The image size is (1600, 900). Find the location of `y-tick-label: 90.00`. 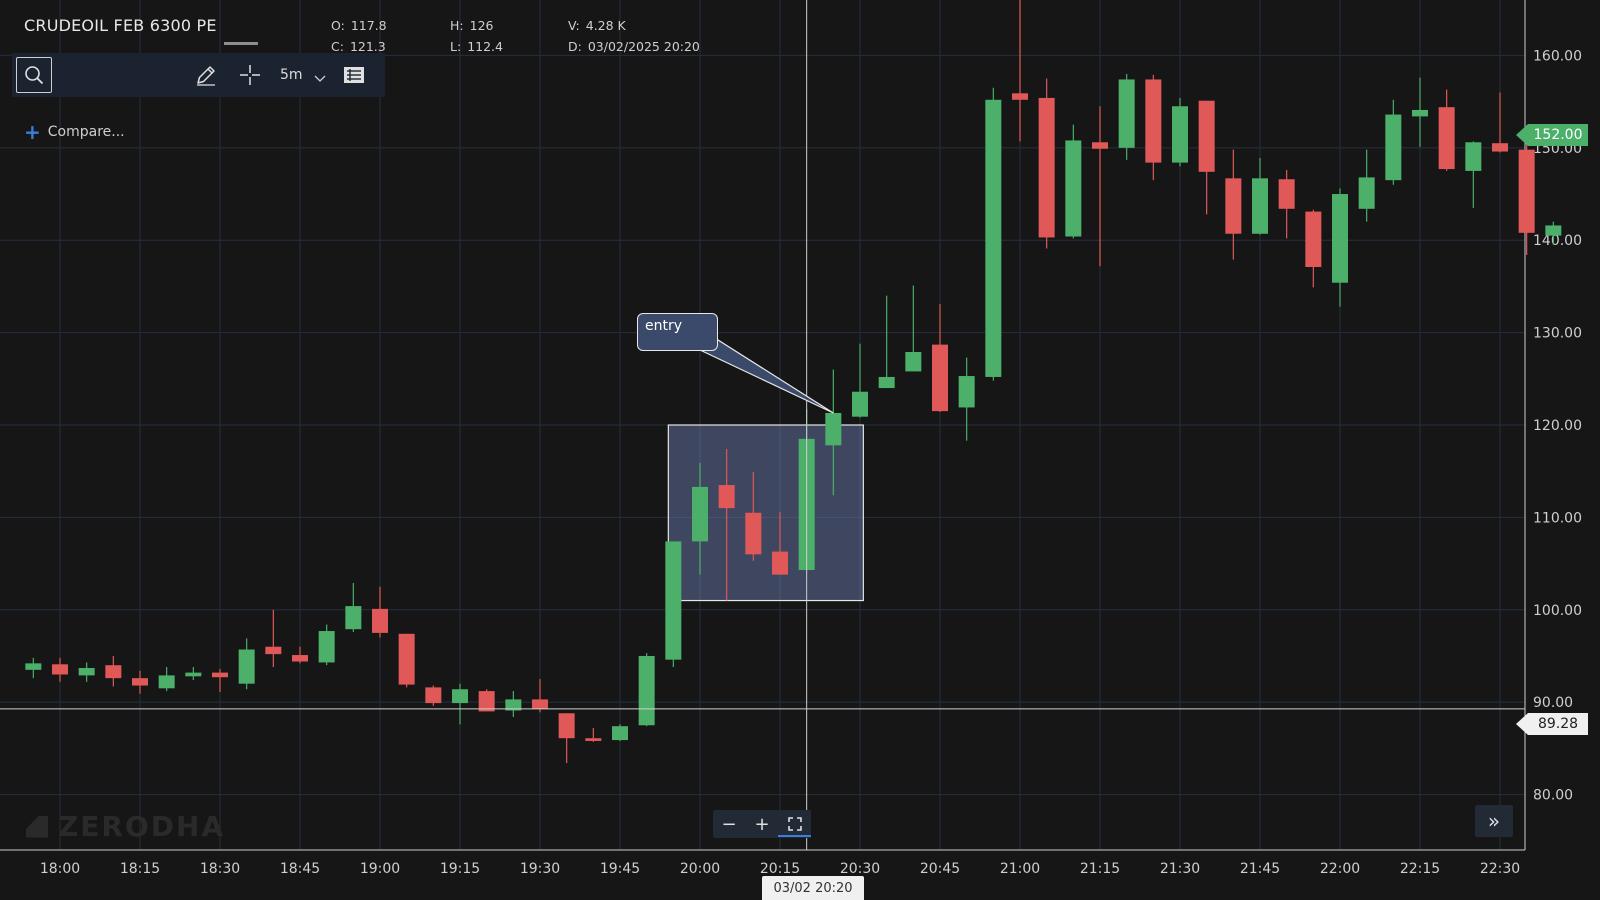

y-tick-label: 90.00 is located at coordinates (1553, 703).